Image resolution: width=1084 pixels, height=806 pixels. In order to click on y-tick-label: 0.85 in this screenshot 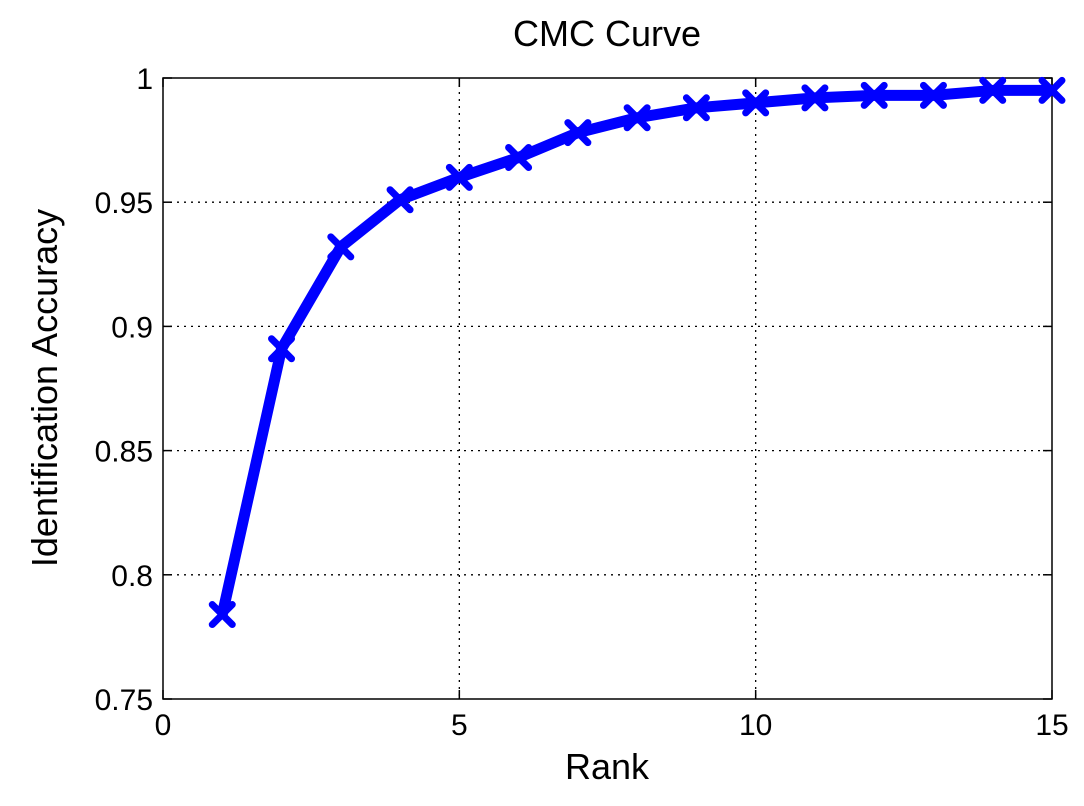, I will do `click(124, 452)`.